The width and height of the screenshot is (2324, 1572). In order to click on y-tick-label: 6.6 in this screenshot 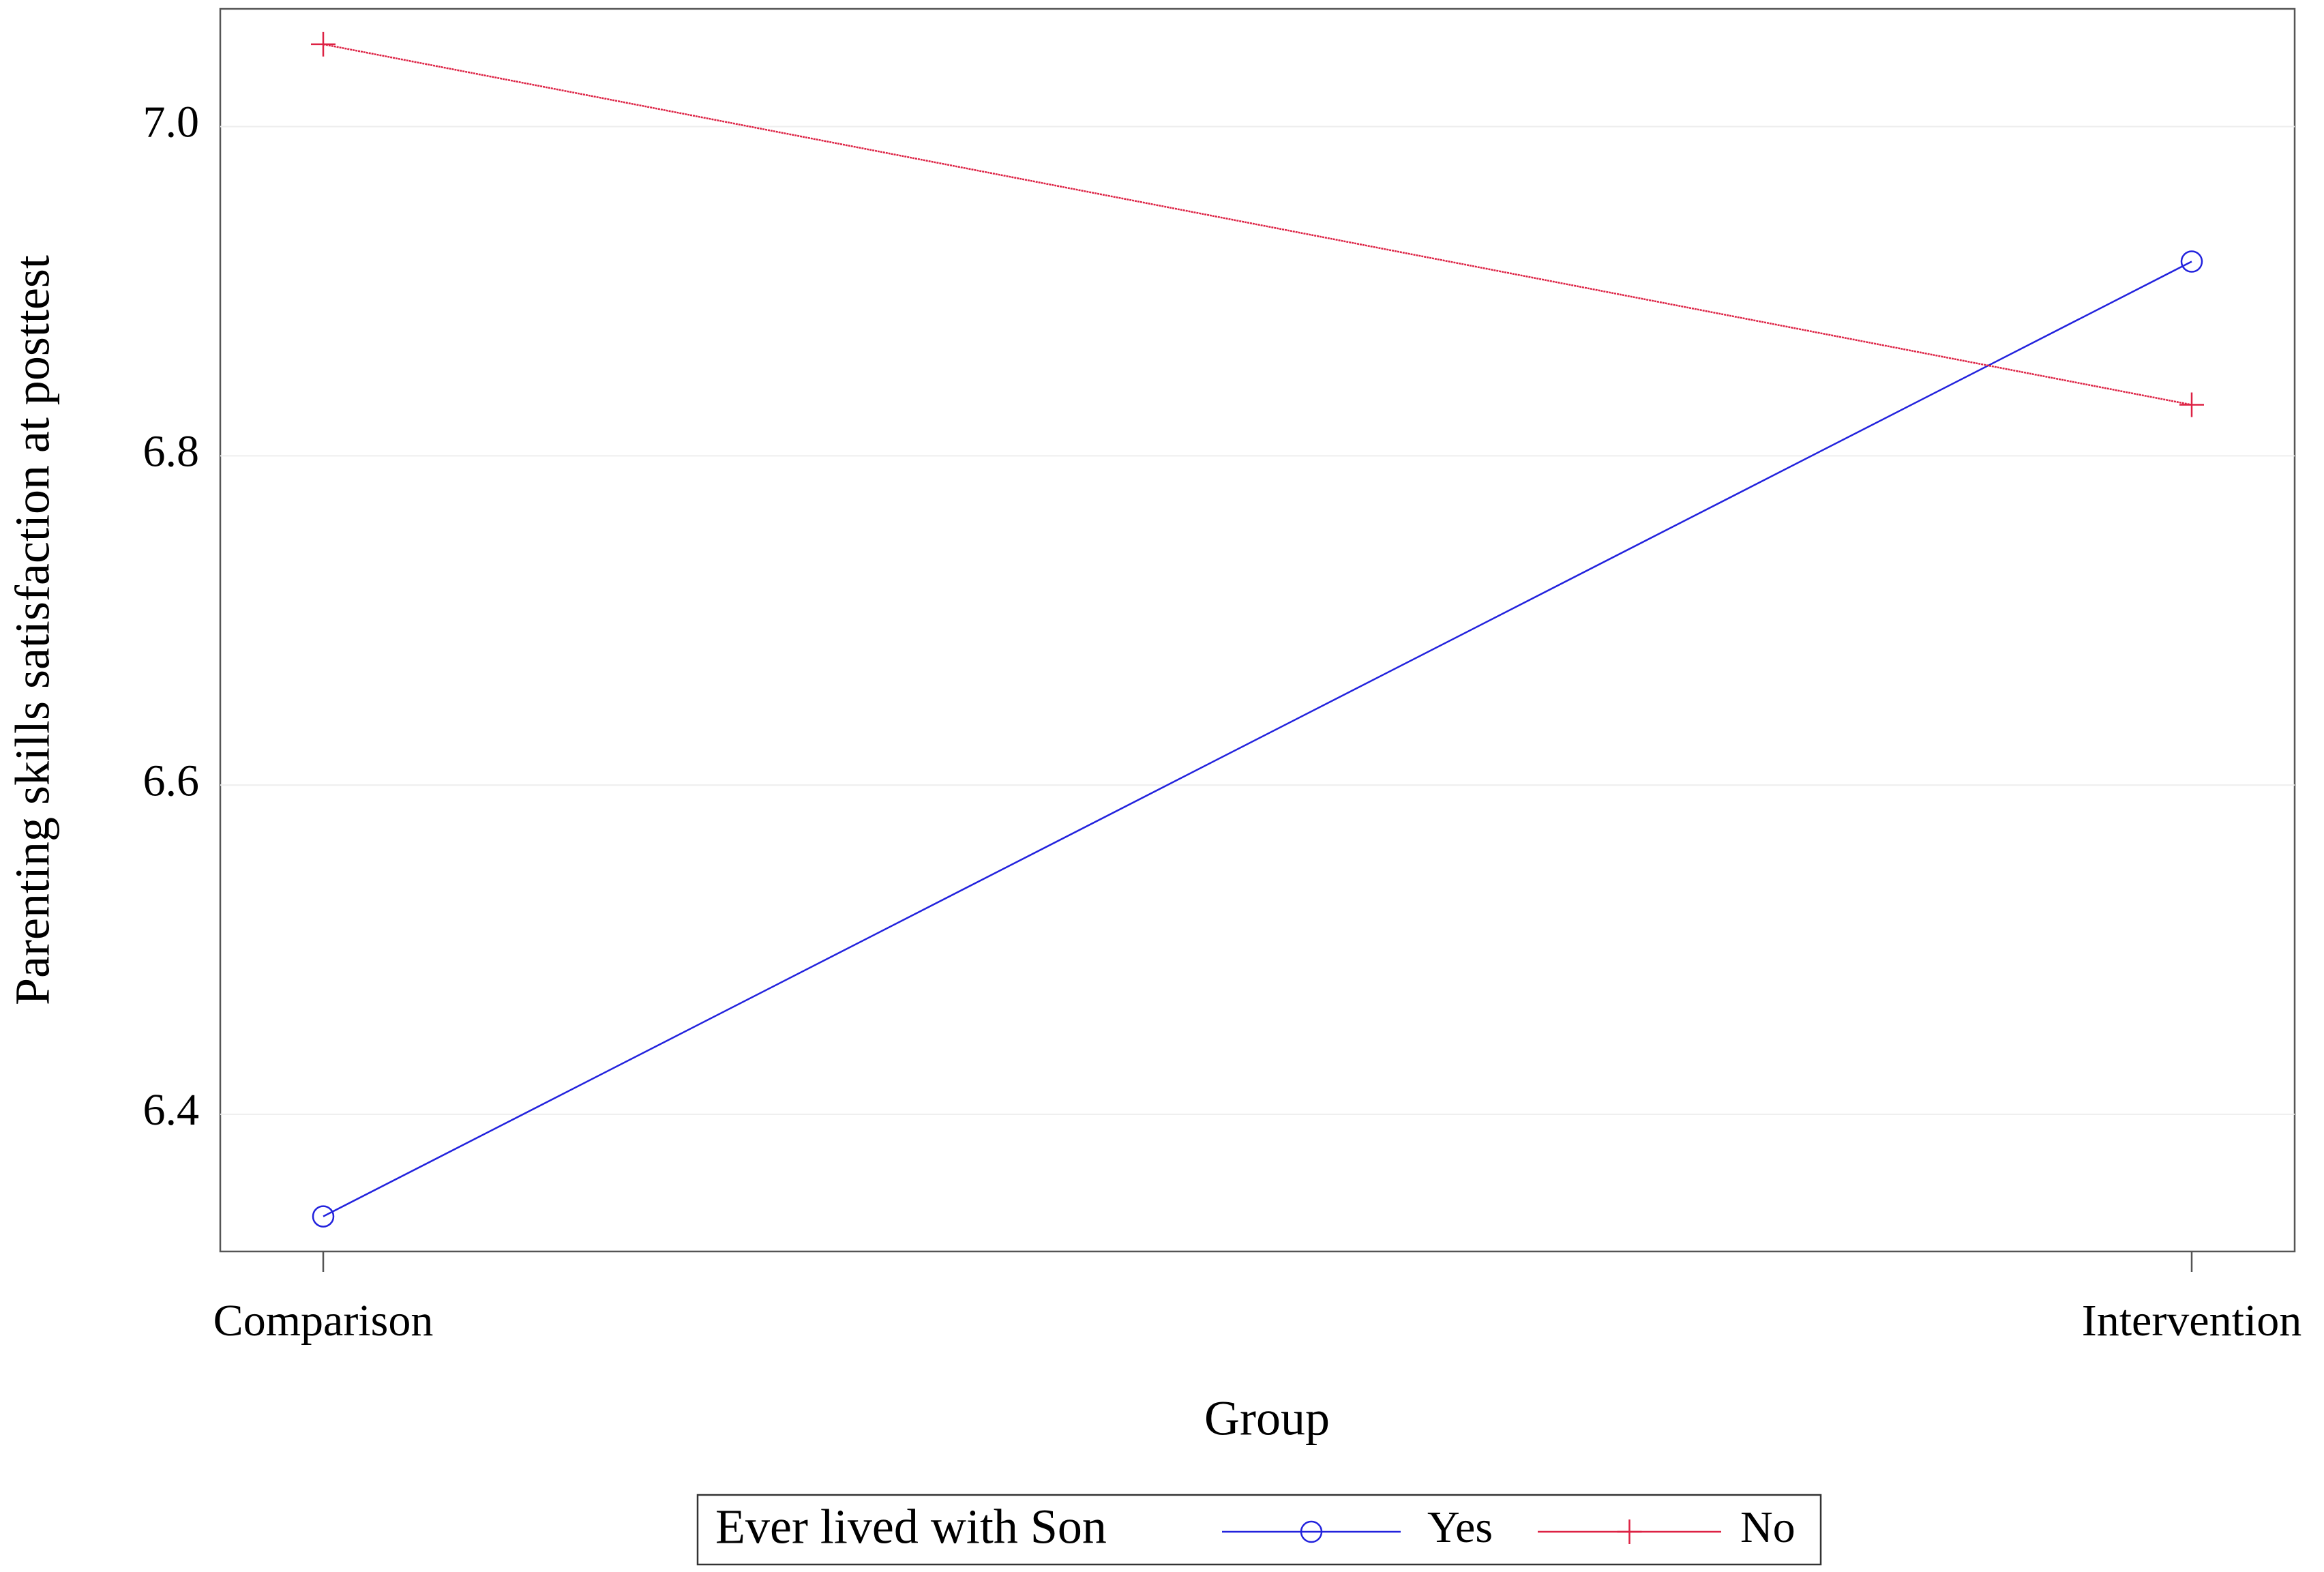, I will do `click(171, 781)`.